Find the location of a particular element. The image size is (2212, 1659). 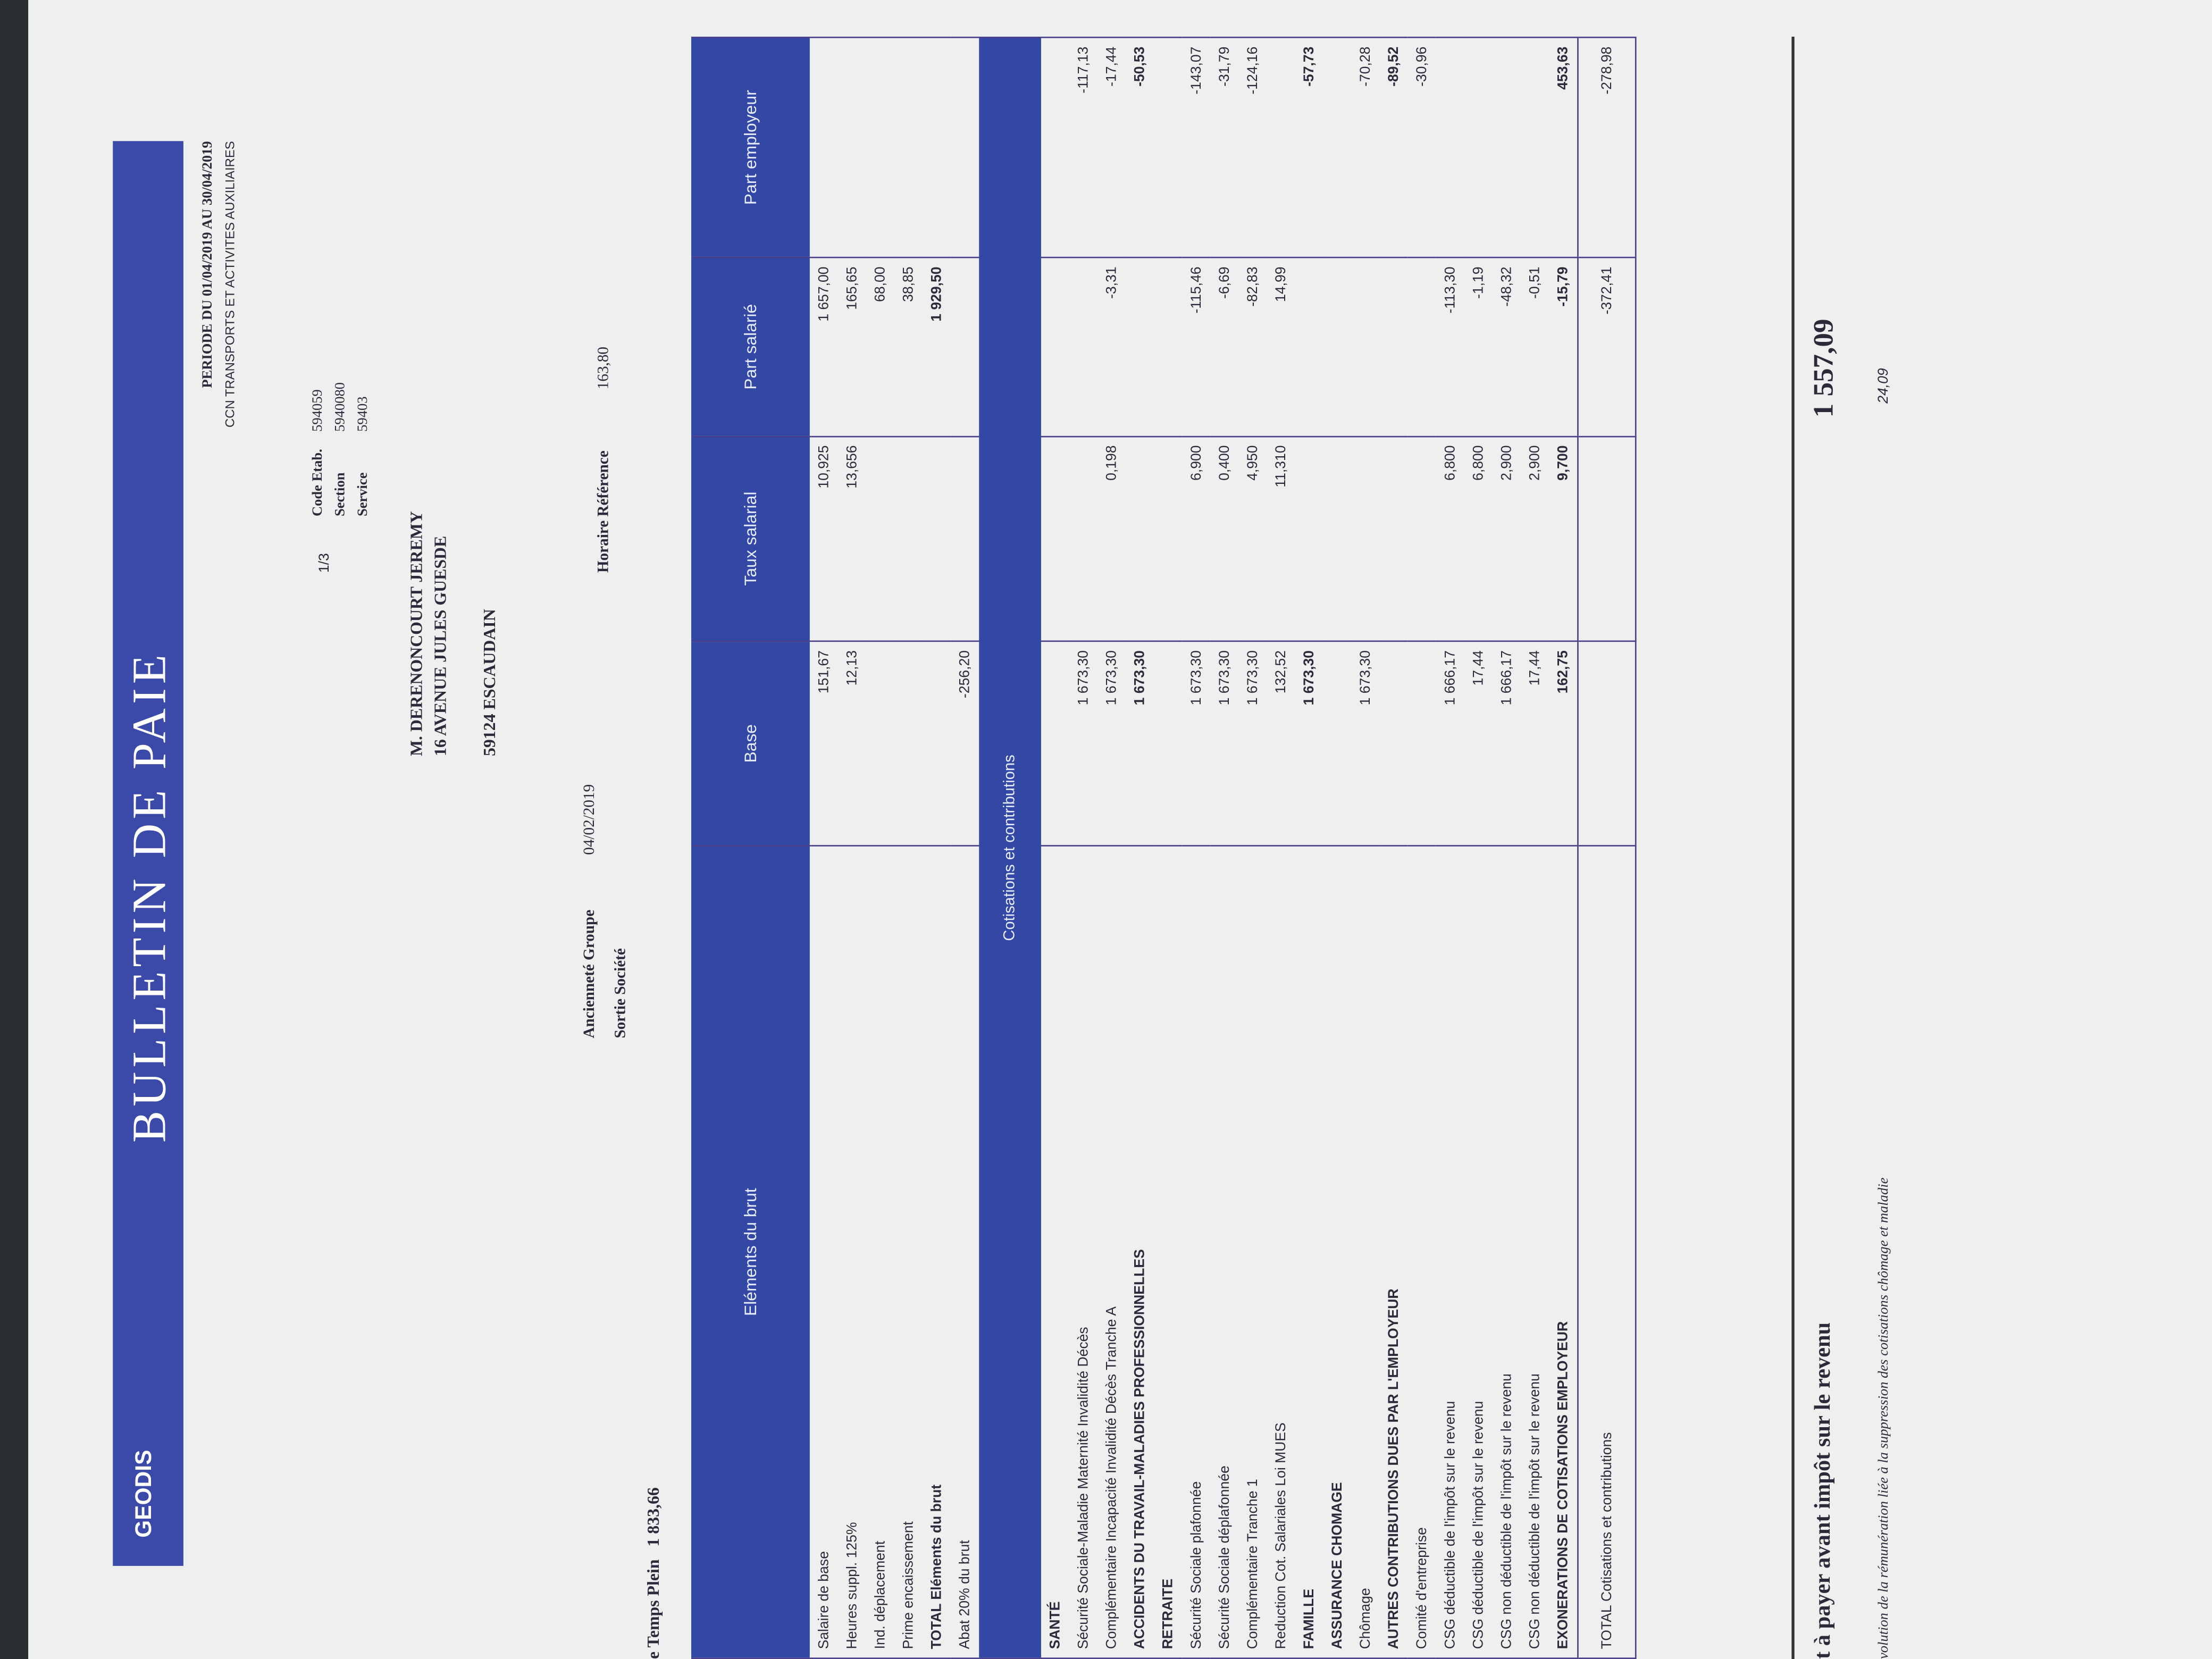

table-row: Chômage 1 673,30 -70,28 is located at coordinates (1365, 847).